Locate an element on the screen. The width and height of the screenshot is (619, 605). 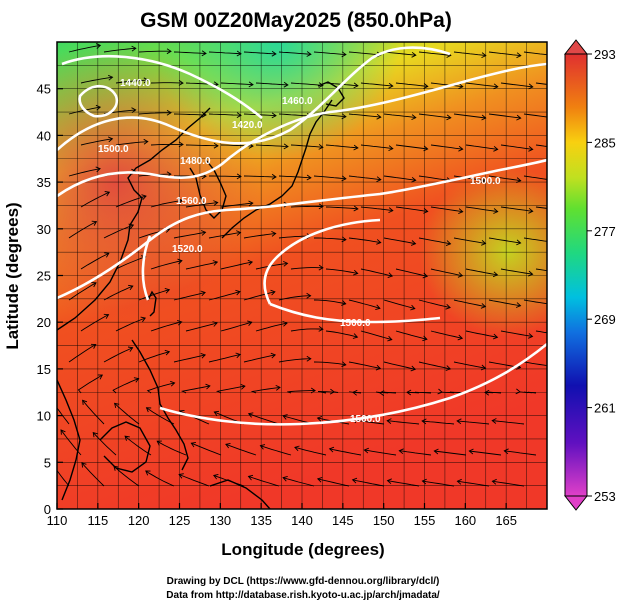
x-axis-ticks: 110 115 120 125 130 135 140 145 150 155 160 165 is located at coordinates (282, 515).